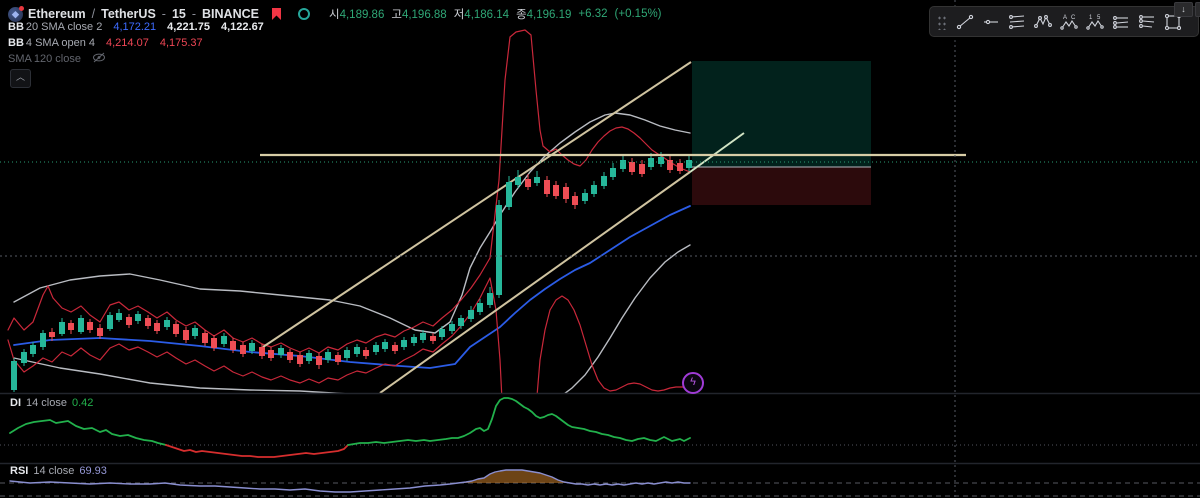 Image resolution: width=1200 pixels, height=498 pixels. I want to click on symbol-base: Ethereum, so click(57, 14).